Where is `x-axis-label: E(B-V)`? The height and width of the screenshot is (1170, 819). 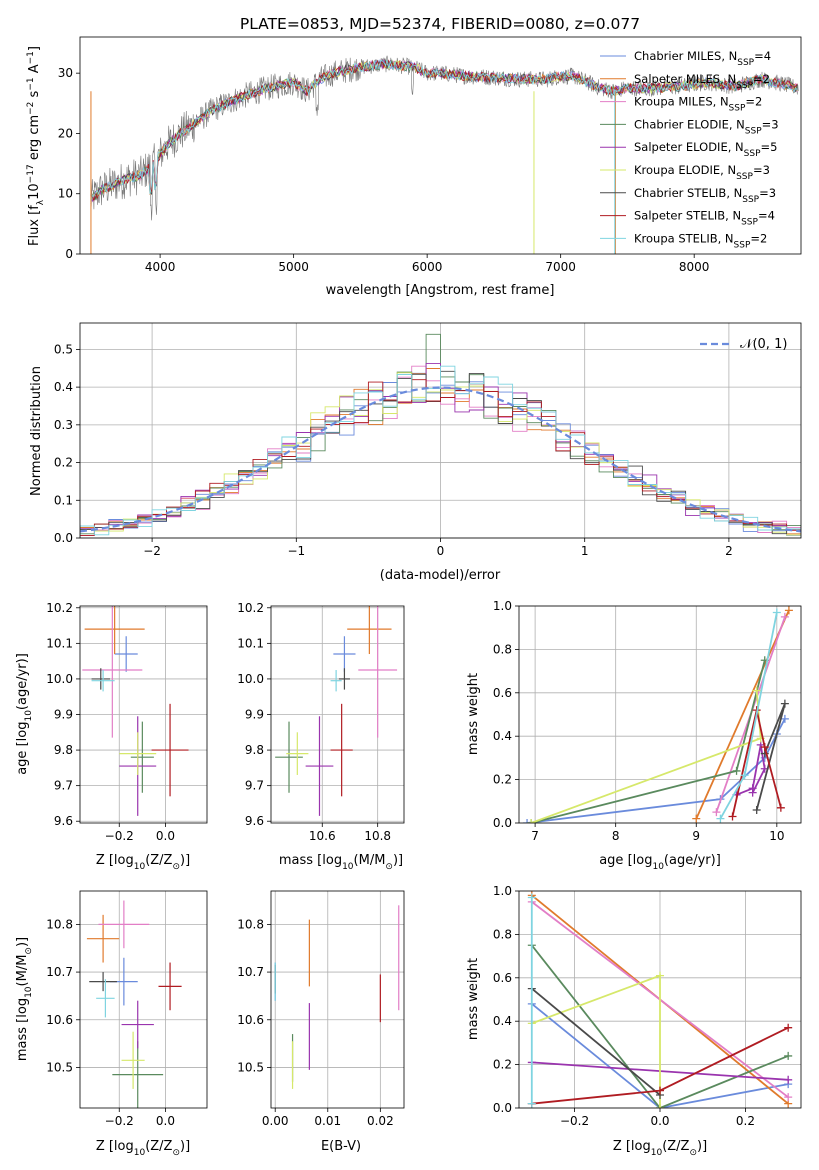 x-axis-label: E(B-V) is located at coordinates (341, 1146).